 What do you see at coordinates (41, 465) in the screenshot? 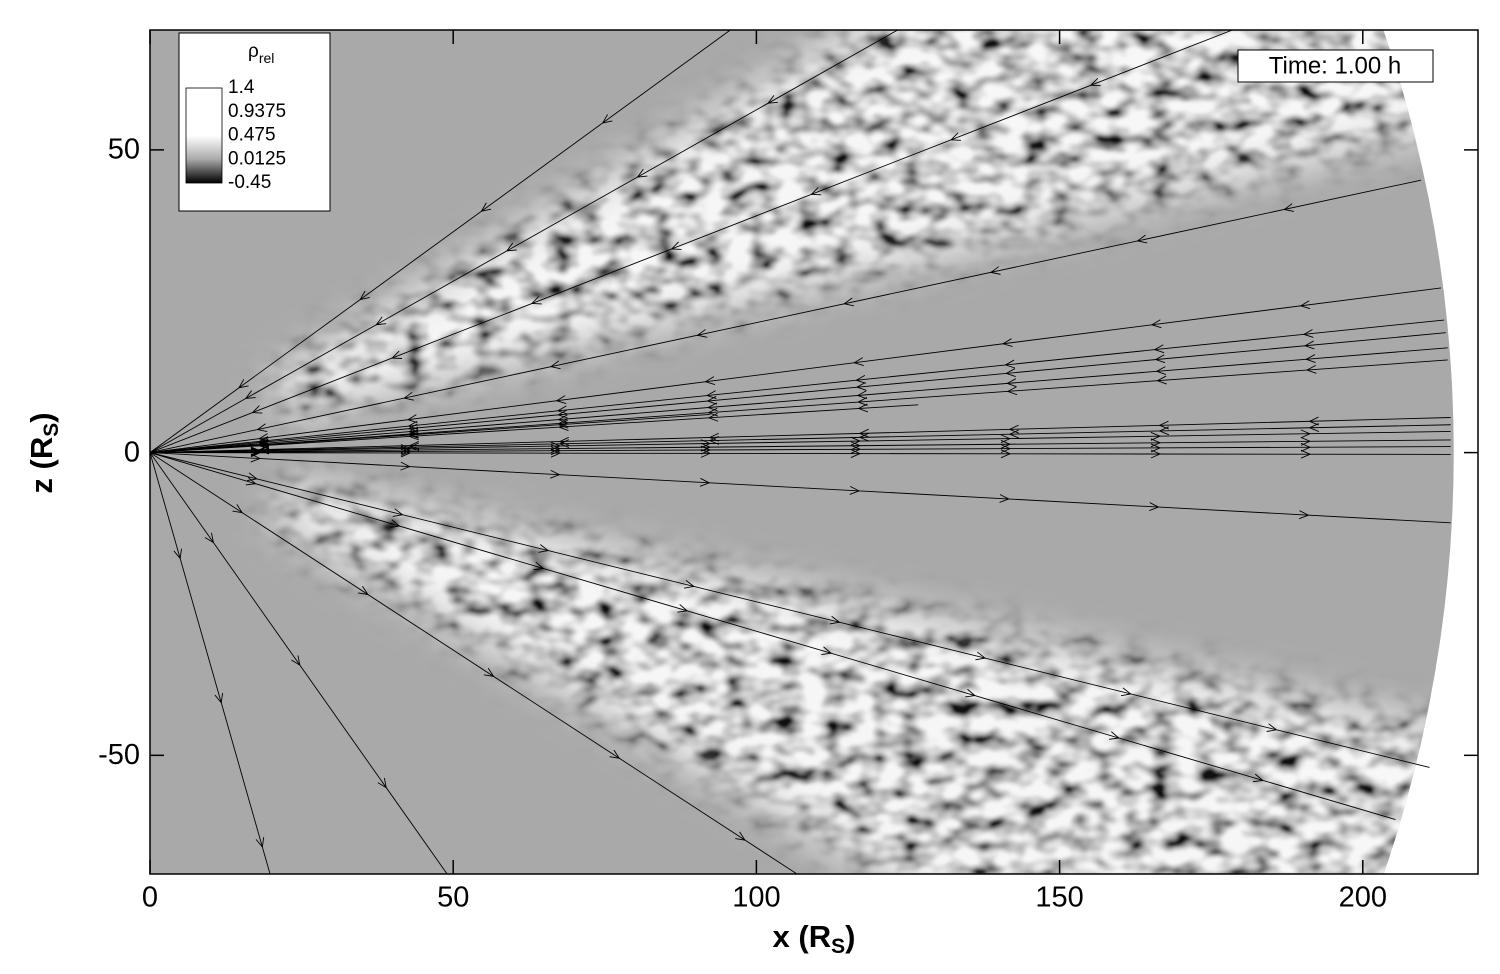
I see `y-axis-label-text: z (R` at bounding box center [41, 465].